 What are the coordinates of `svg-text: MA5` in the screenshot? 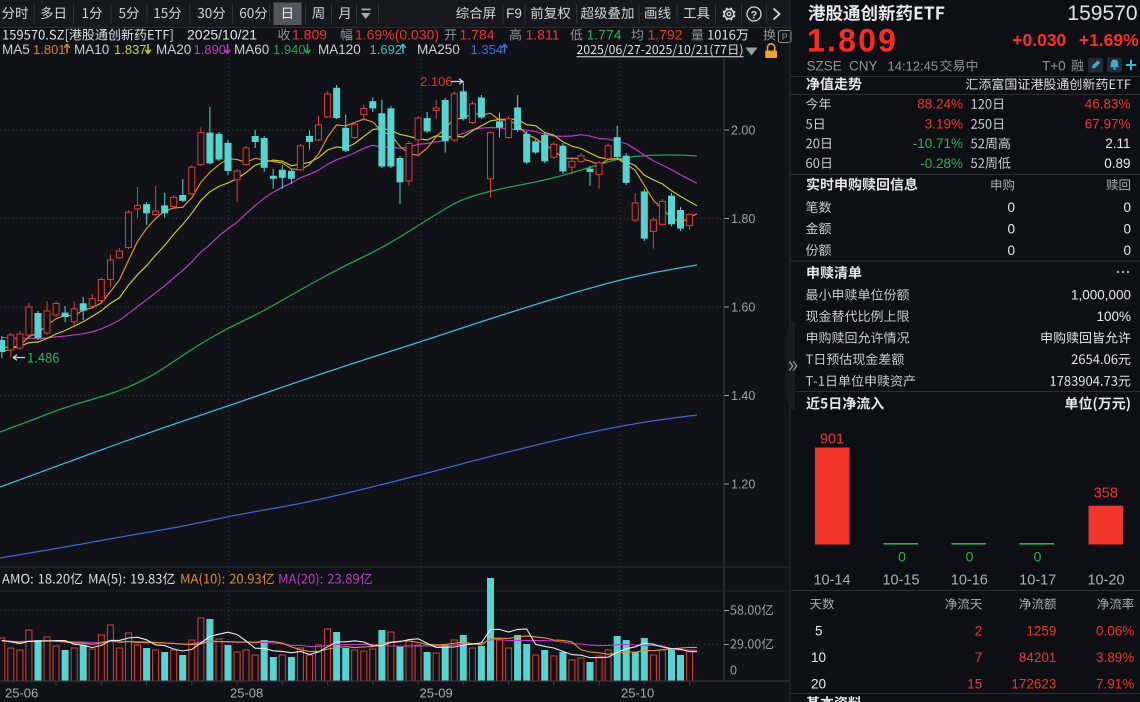 It's located at (16, 49).